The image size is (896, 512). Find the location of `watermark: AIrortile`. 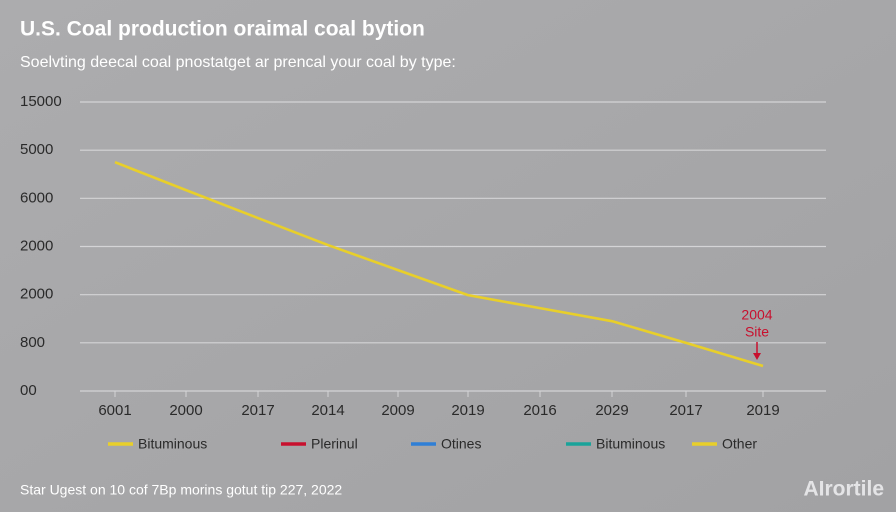

watermark: AIrortile is located at coordinates (843, 489).